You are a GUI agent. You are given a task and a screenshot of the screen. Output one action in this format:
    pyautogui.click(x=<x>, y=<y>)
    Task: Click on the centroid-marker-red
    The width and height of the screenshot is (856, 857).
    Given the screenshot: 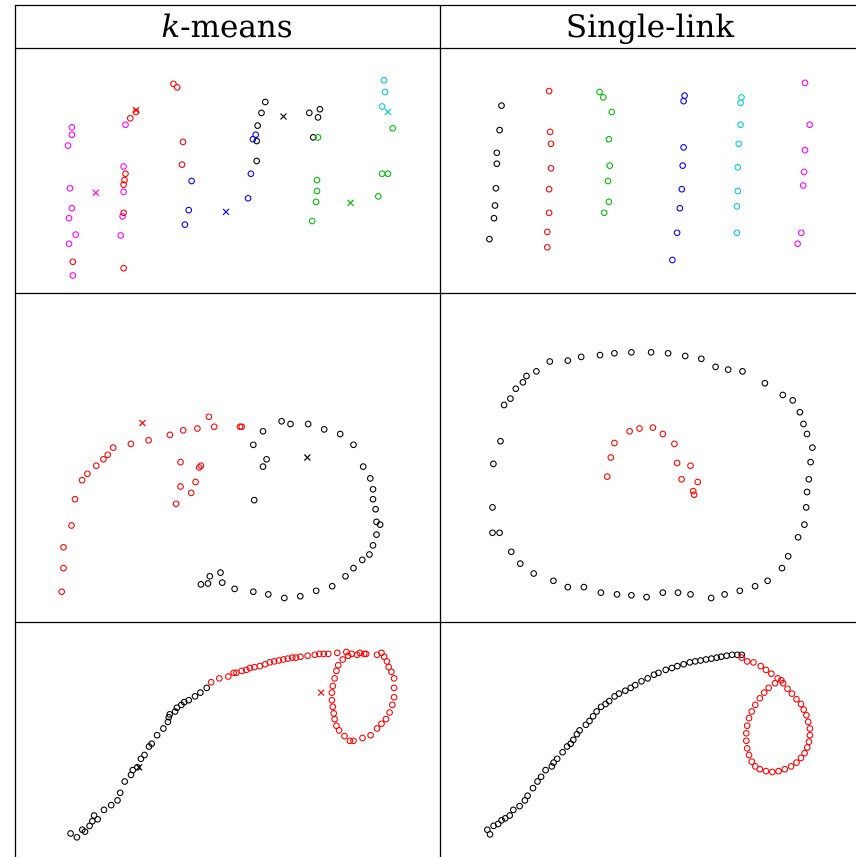 What is the action you would take?
    pyautogui.click(x=321, y=693)
    